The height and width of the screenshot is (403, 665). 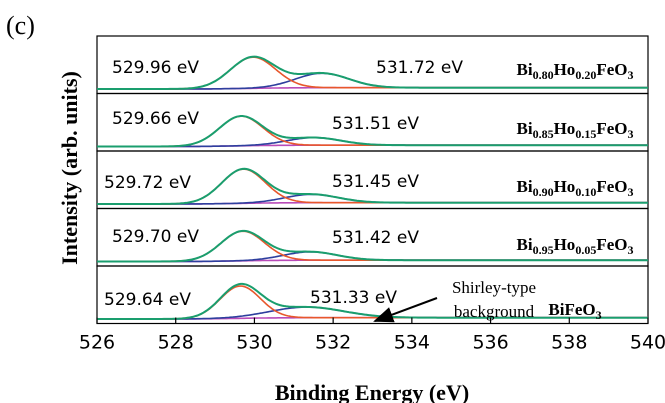 What do you see at coordinates (155, 119) in the screenshot?
I see `peak1-label: 529.66 eV` at bounding box center [155, 119].